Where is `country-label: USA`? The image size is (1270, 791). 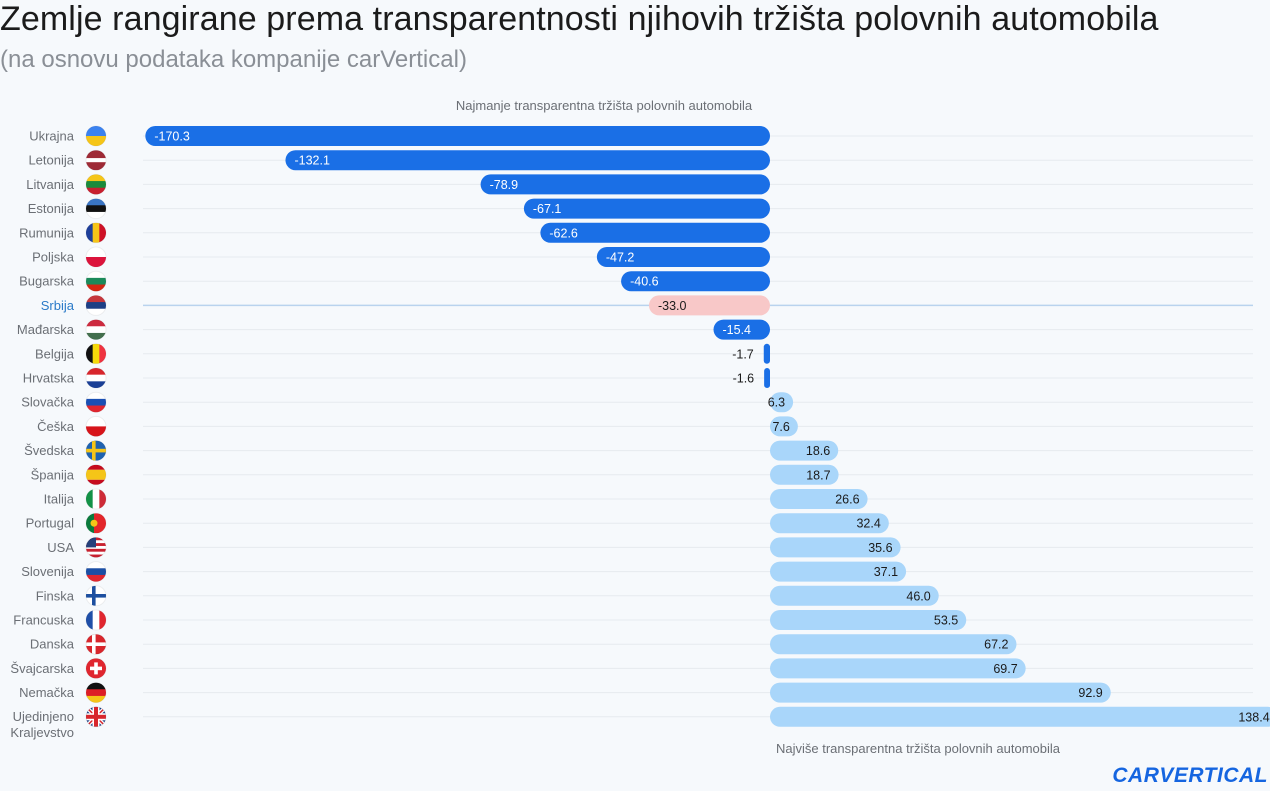 country-label: USA is located at coordinates (60, 547).